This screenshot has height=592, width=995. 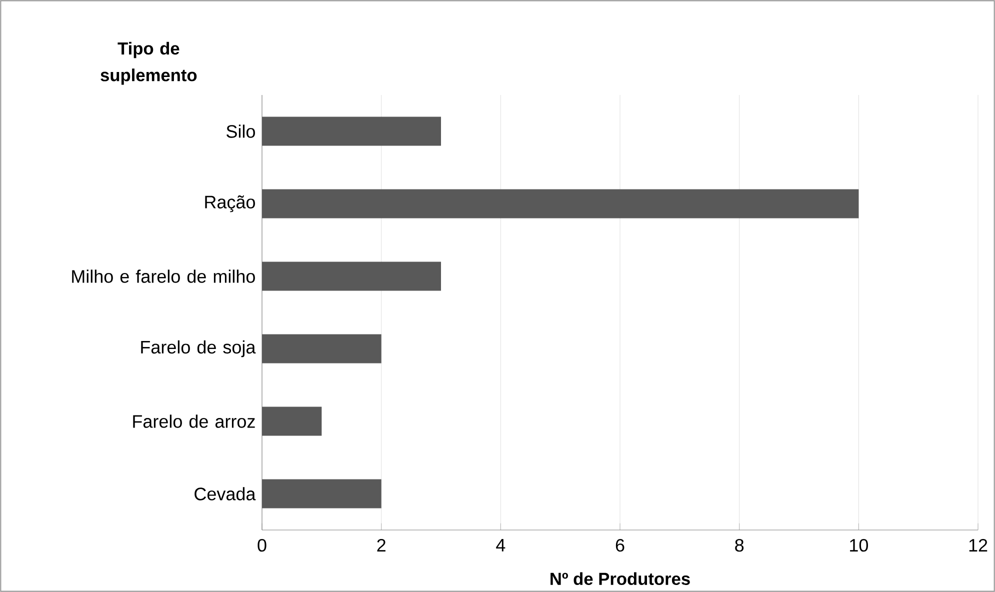 What do you see at coordinates (240, 131) in the screenshot?
I see `y-tick-label: Silo` at bounding box center [240, 131].